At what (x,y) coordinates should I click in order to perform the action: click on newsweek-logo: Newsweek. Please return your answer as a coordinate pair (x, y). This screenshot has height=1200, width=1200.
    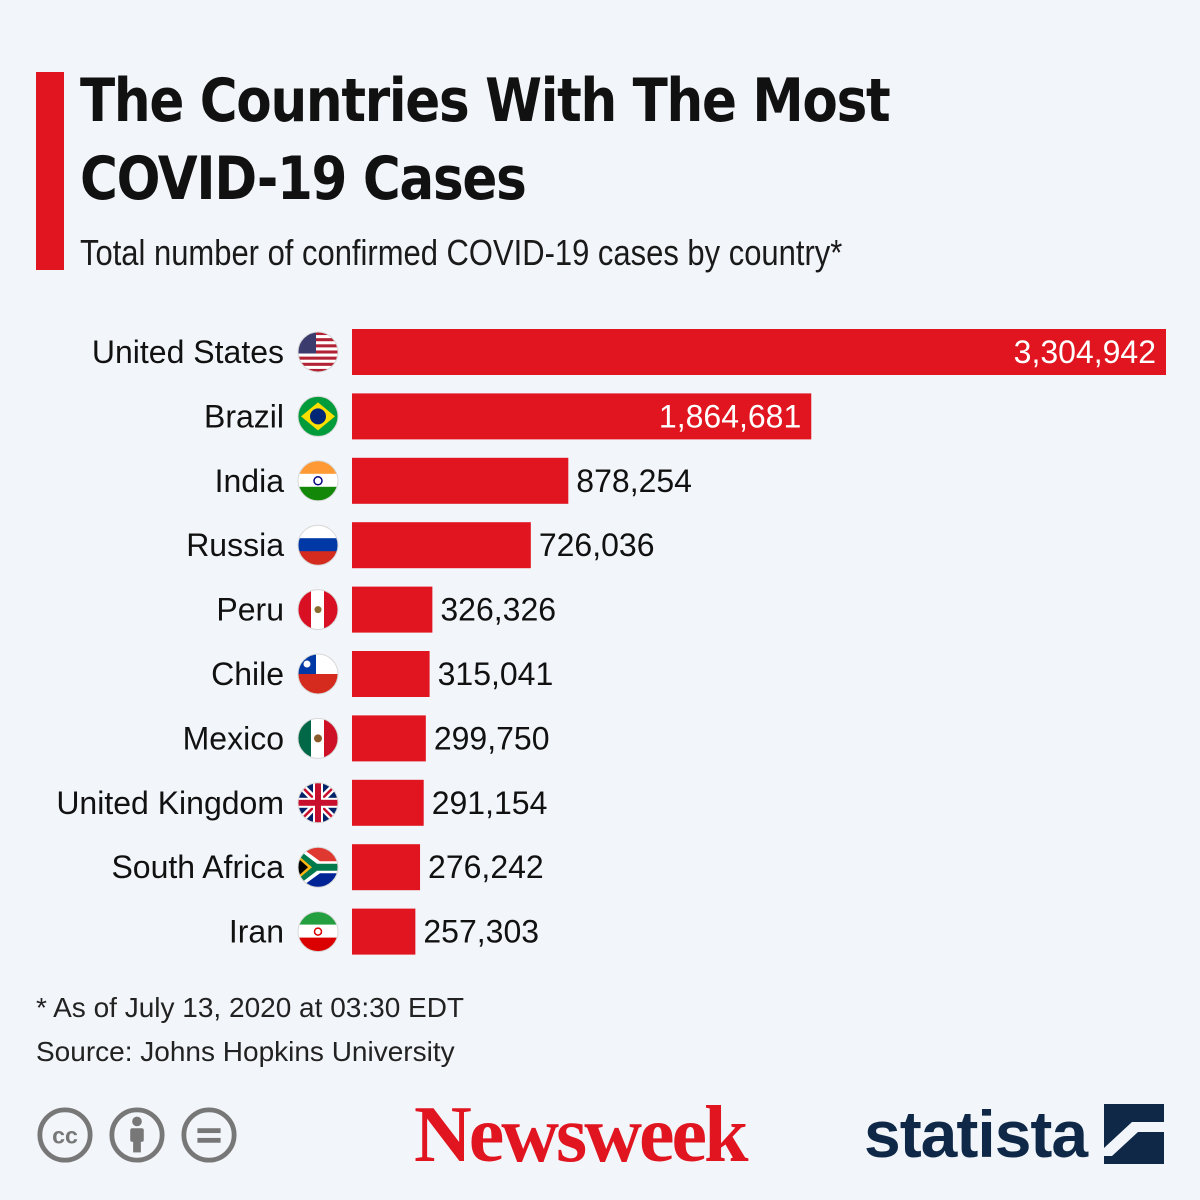
    Looking at the image, I should click on (581, 1135).